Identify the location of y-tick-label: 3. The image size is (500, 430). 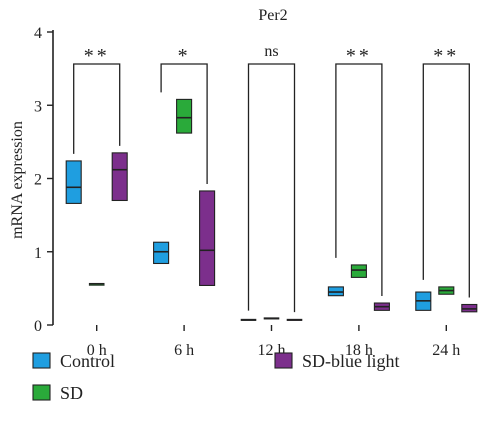
(38, 106).